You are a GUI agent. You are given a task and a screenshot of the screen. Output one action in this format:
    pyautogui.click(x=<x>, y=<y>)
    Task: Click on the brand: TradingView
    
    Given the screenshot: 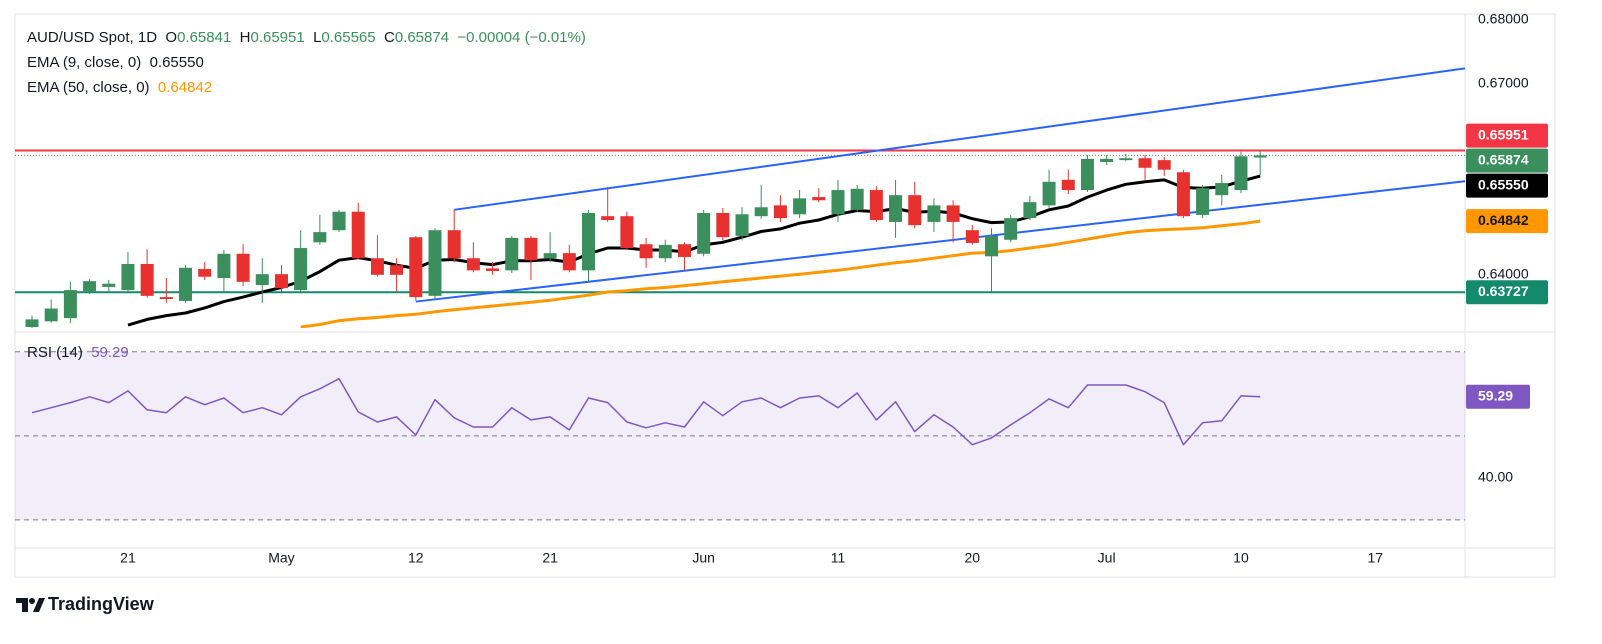 What is the action you would take?
    pyautogui.click(x=101, y=604)
    